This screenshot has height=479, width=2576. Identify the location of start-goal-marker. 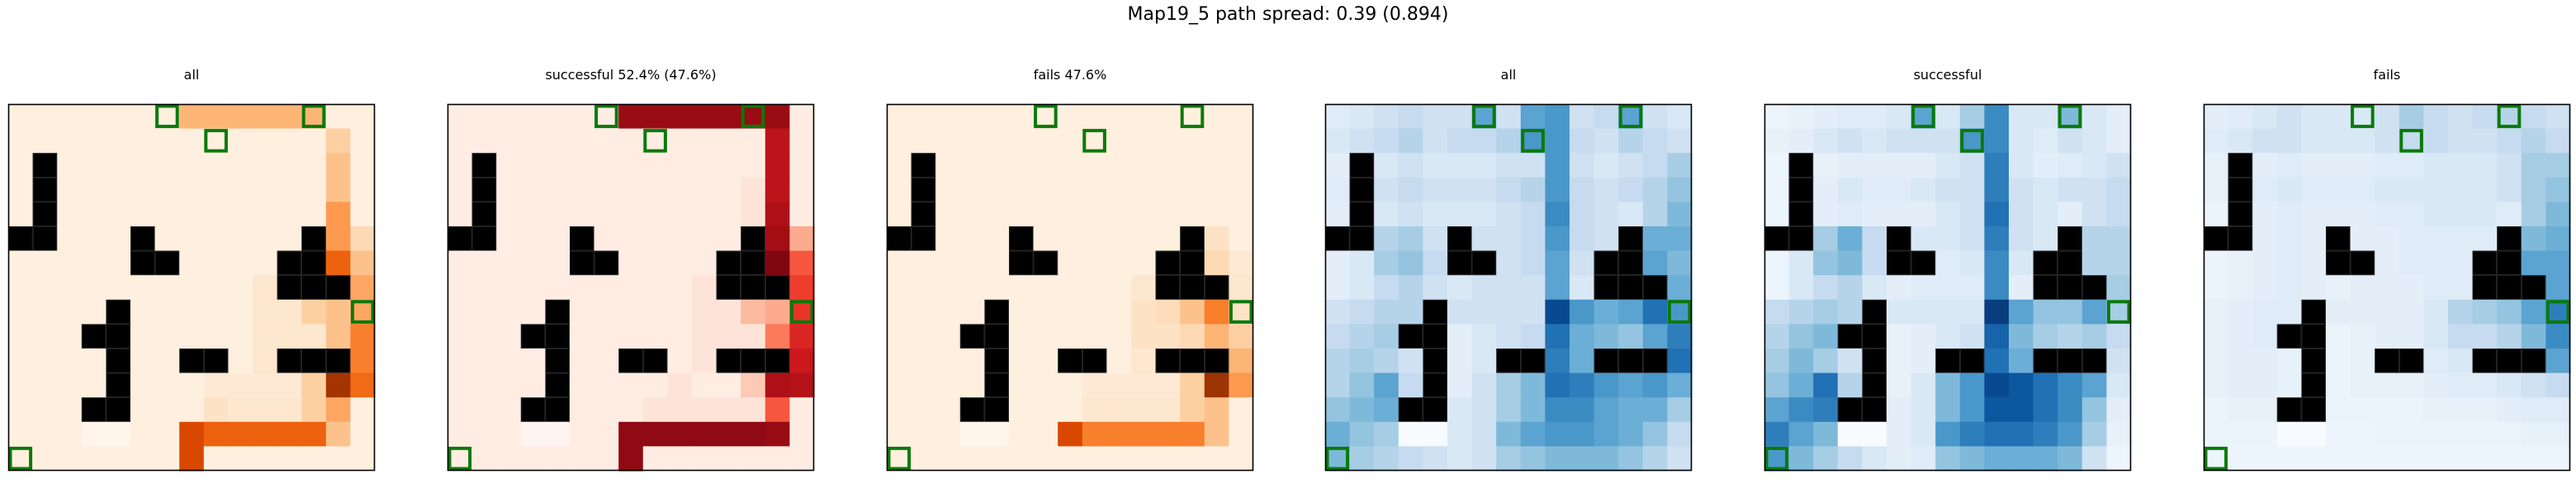
(2216, 459).